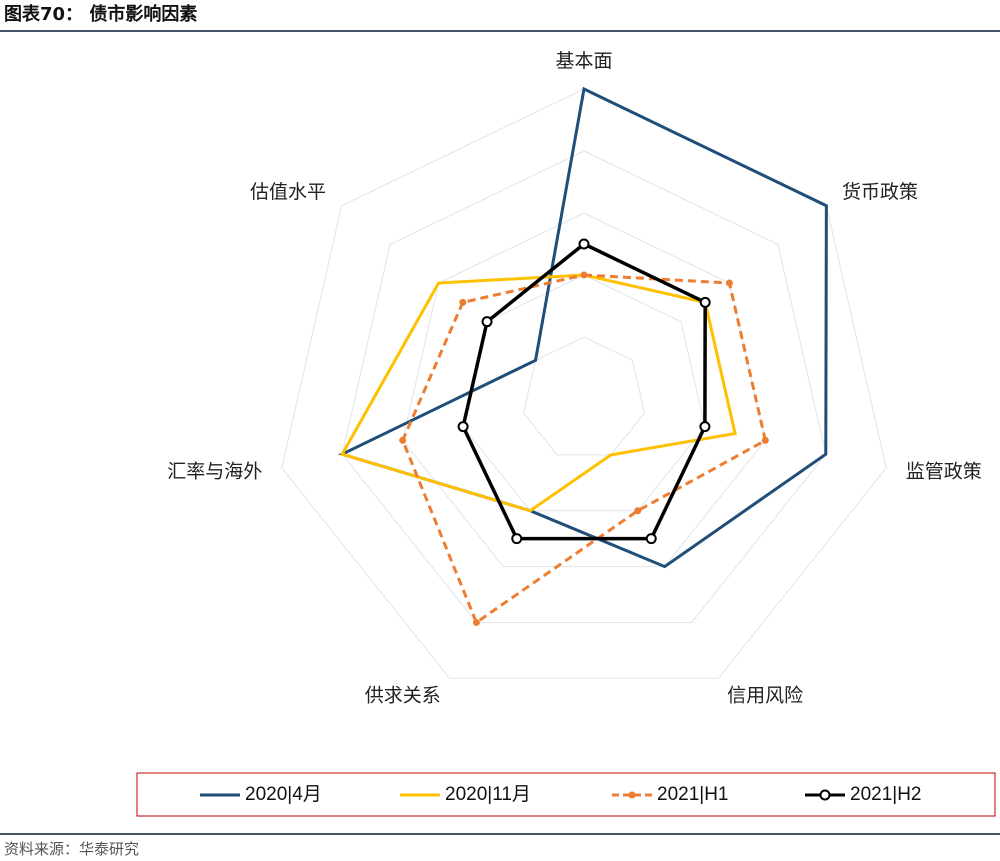  What do you see at coordinates (886, 794) in the screenshot?
I see `legend-label: 2021|H2` at bounding box center [886, 794].